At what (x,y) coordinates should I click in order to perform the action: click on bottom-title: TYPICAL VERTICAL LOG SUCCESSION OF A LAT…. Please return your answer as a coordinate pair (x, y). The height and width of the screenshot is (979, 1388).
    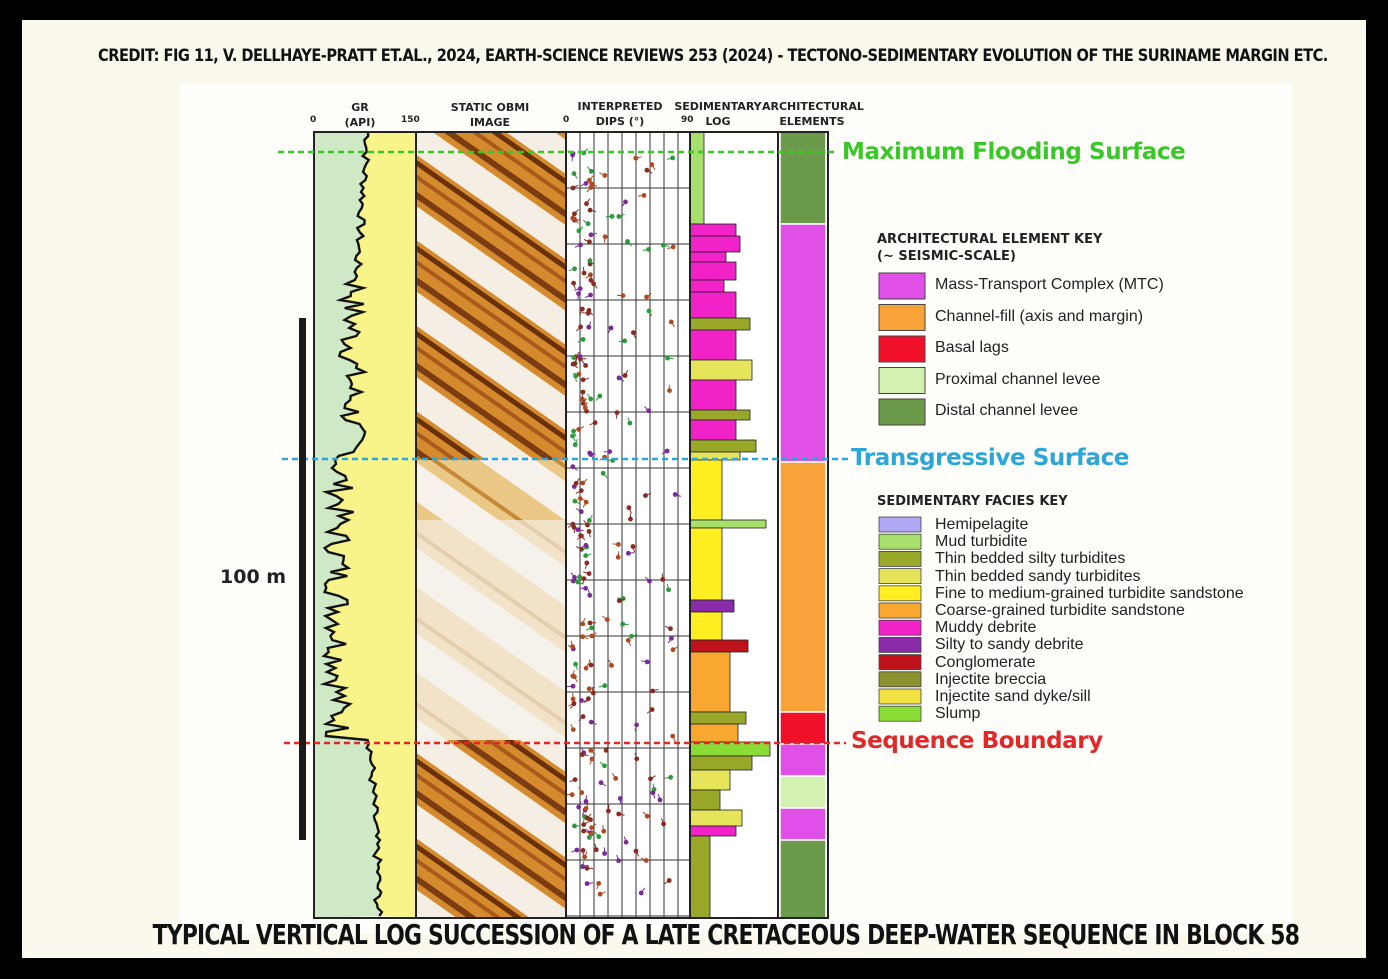
    Looking at the image, I should click on (726, 934).